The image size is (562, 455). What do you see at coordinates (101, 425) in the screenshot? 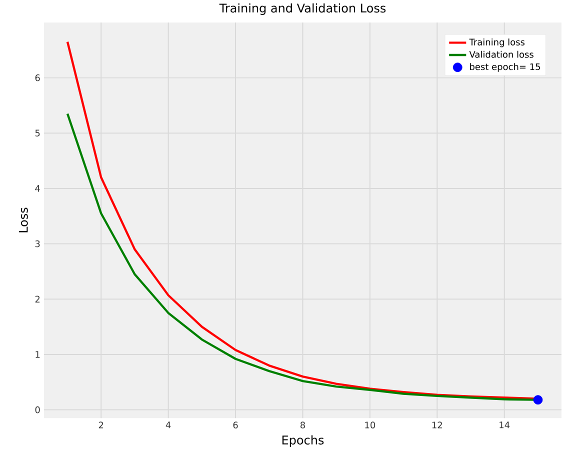
I see `x-tick-label: 2` at bounding box center [101, 425].